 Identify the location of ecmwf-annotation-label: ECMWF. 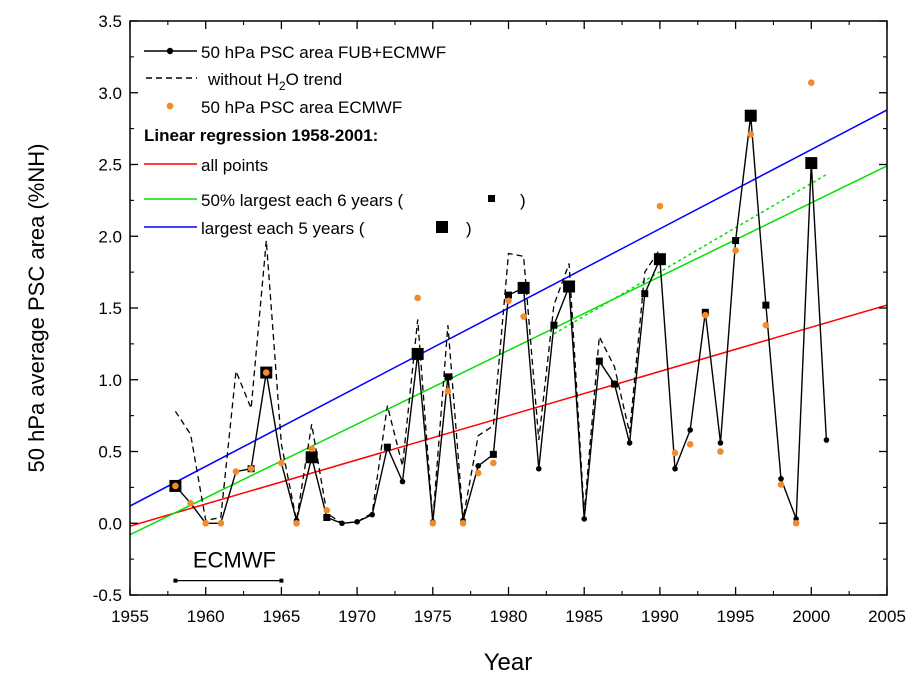
(234, 560).